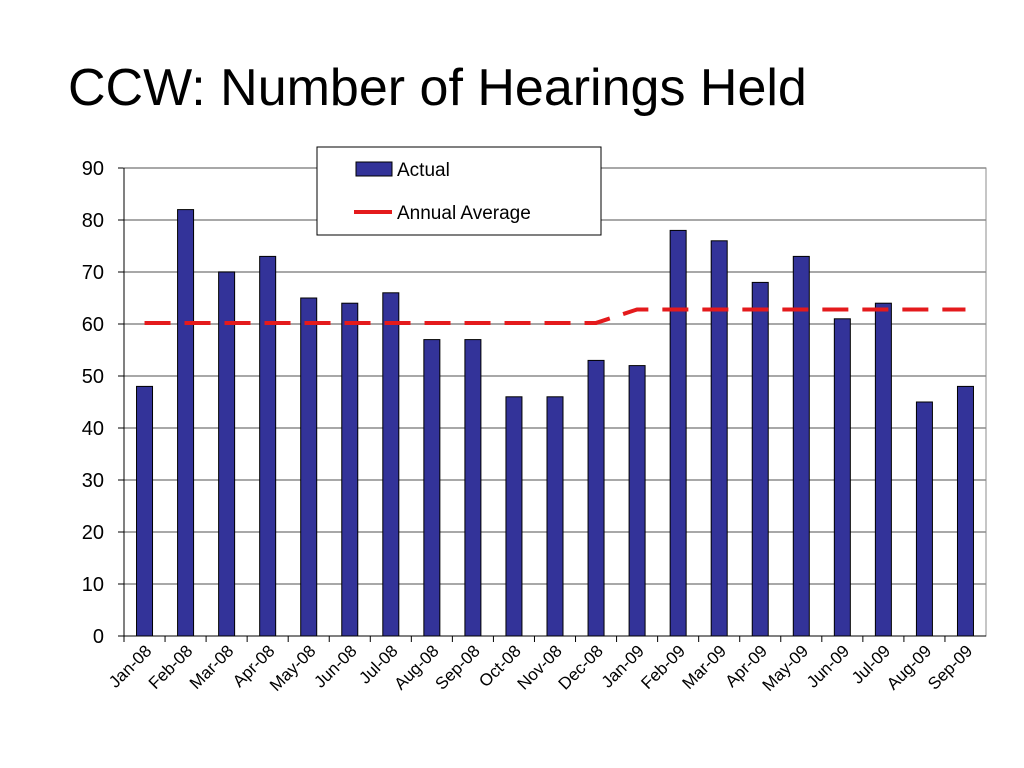  What do you see at coordinates (293, 668) in the screenshot?
I see `x-tick-label: May-08` at bounding box center [293, 668].